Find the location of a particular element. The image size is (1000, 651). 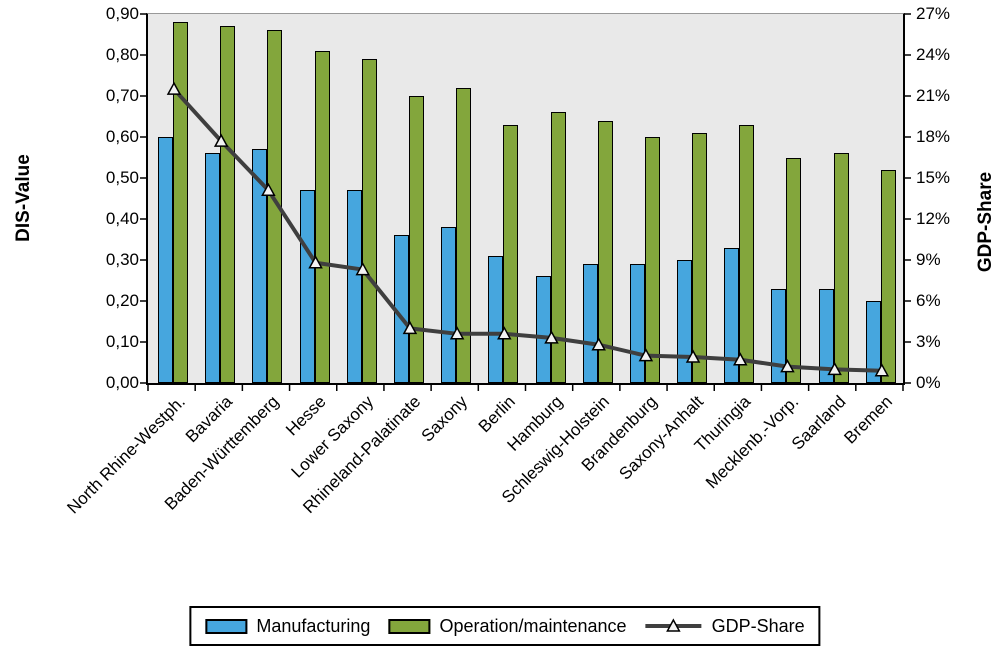

right-axis-tick-label: 9% is located at coordinates (928, 259).